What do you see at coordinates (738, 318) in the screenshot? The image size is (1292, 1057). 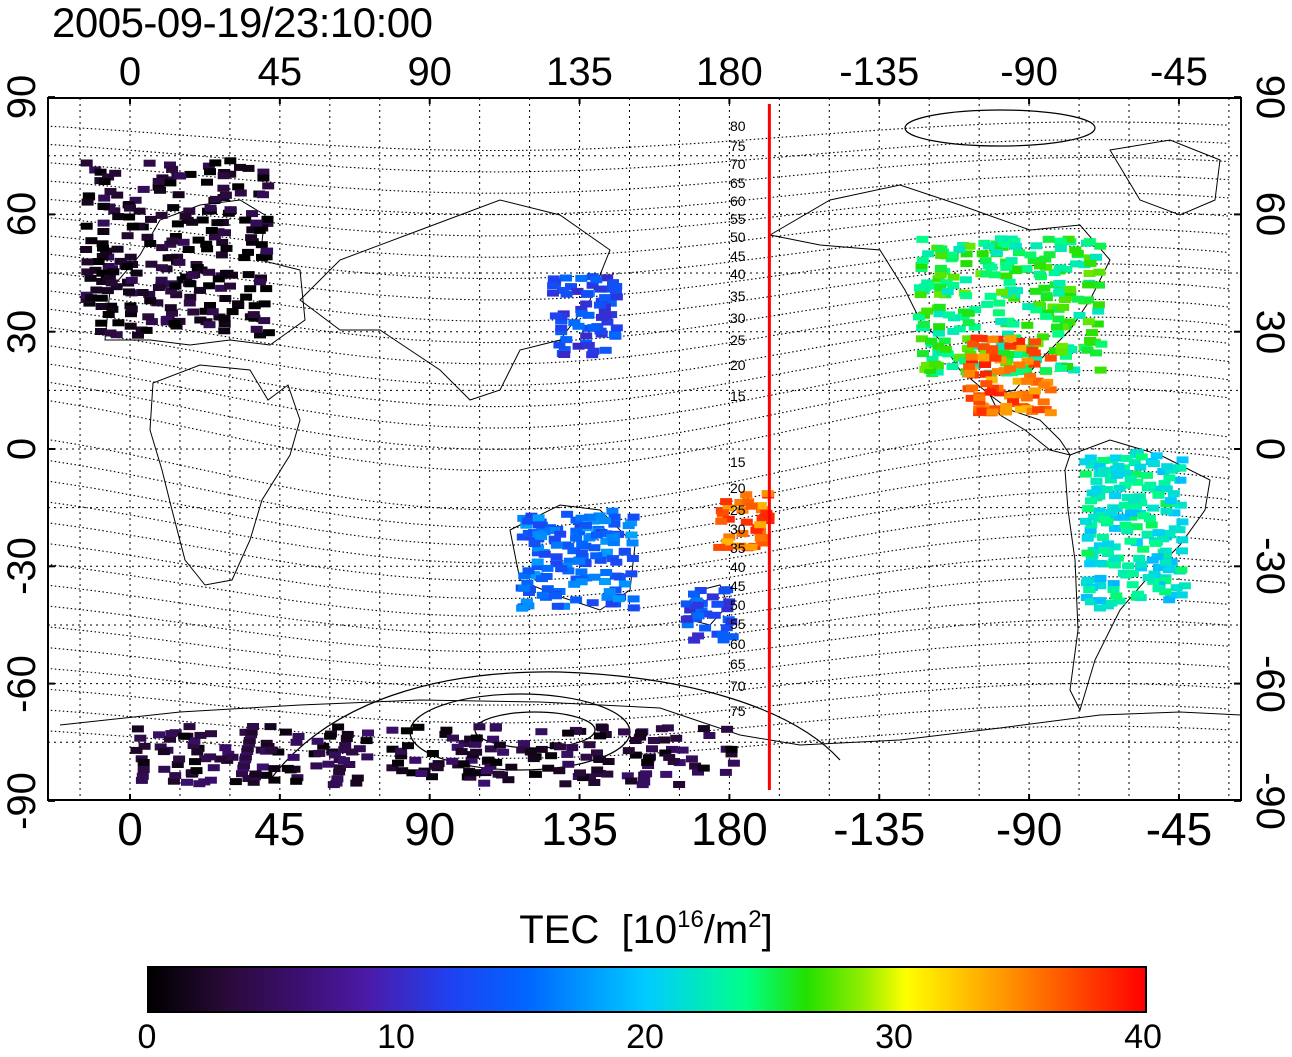 I see `contour-label-10: 30` at bounding box center [738, 318].